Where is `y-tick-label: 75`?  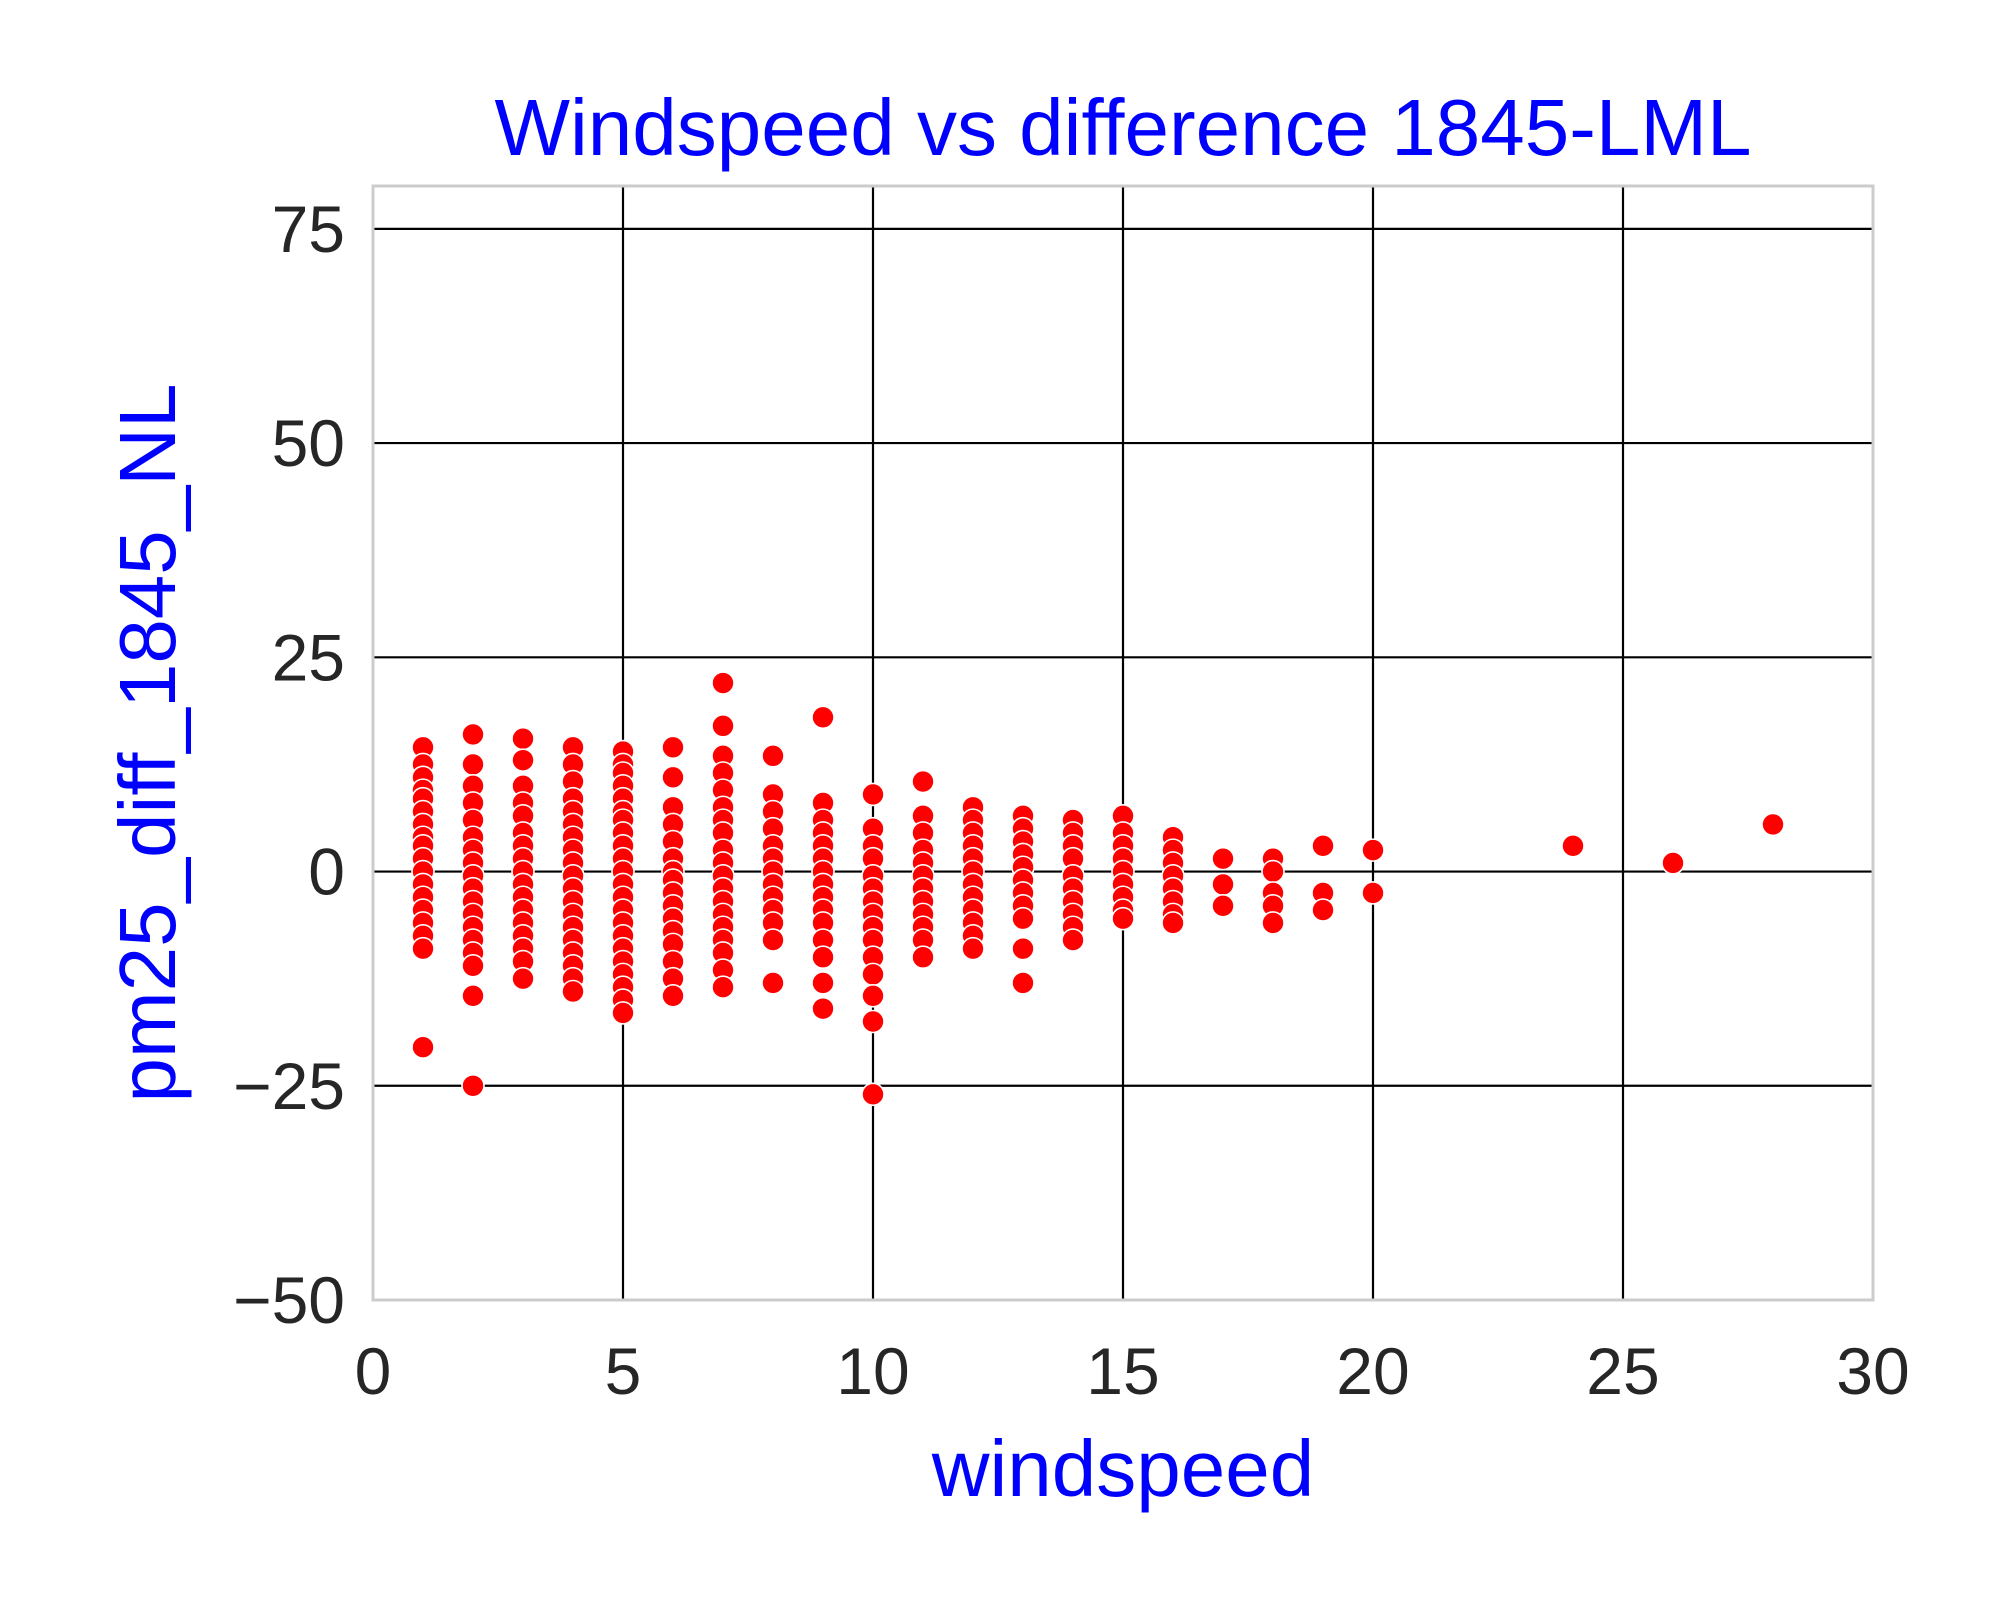
y-tick-label: 75 is located at coordinates (308, 229).